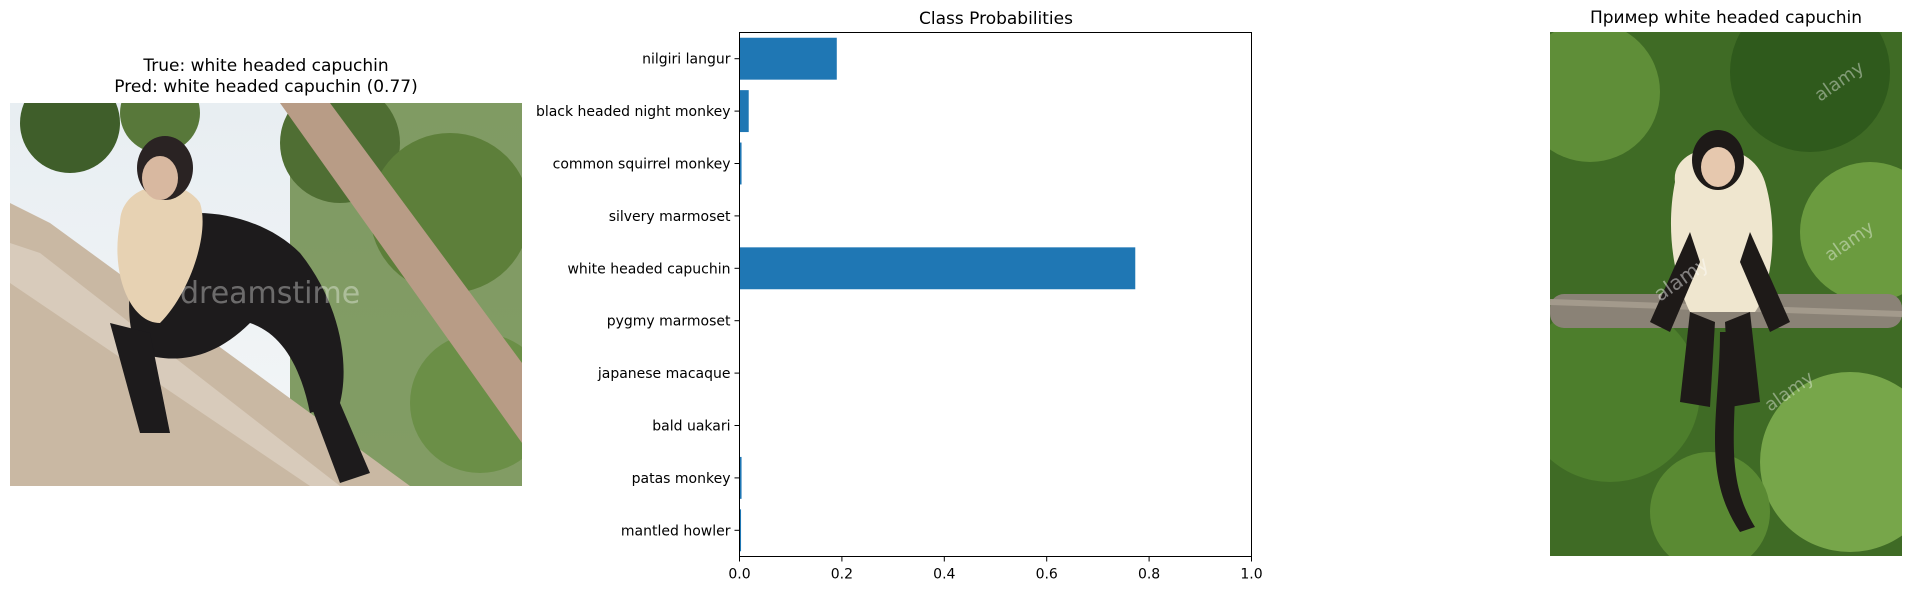 Image resolution: width=1909 pixels, height=590 pixels. Describe the element at coordinates (740, 477) in the screenshot. I see `bar-patas-monkey` at that location.